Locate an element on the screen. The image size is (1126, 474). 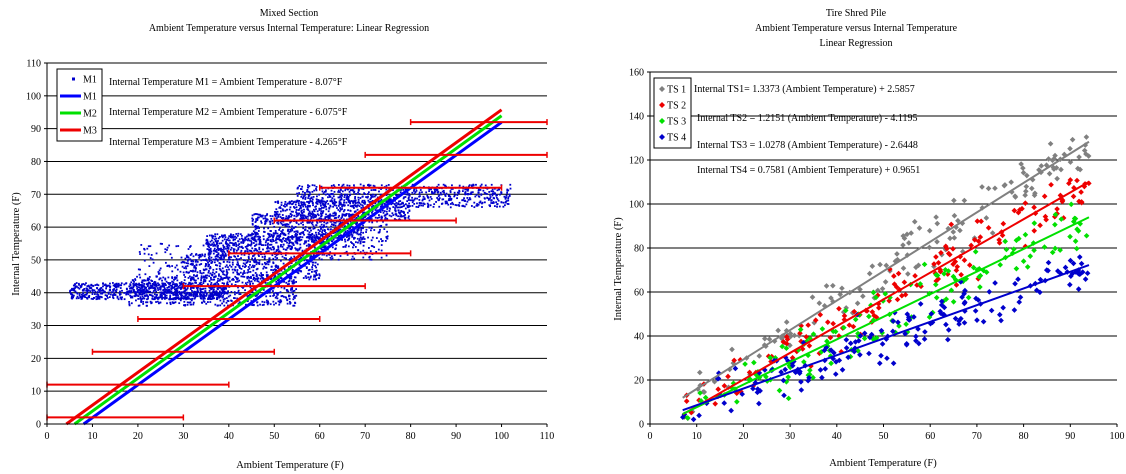
right-y-tick-label: 0 is located at coordinates (641, 425).